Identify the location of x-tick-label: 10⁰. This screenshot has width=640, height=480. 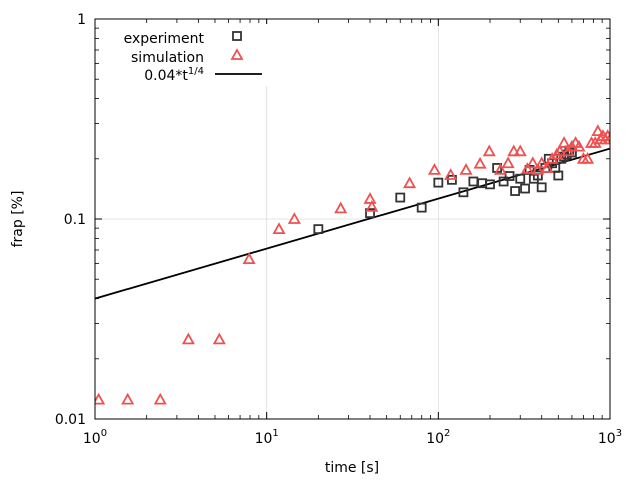
(95, 437).